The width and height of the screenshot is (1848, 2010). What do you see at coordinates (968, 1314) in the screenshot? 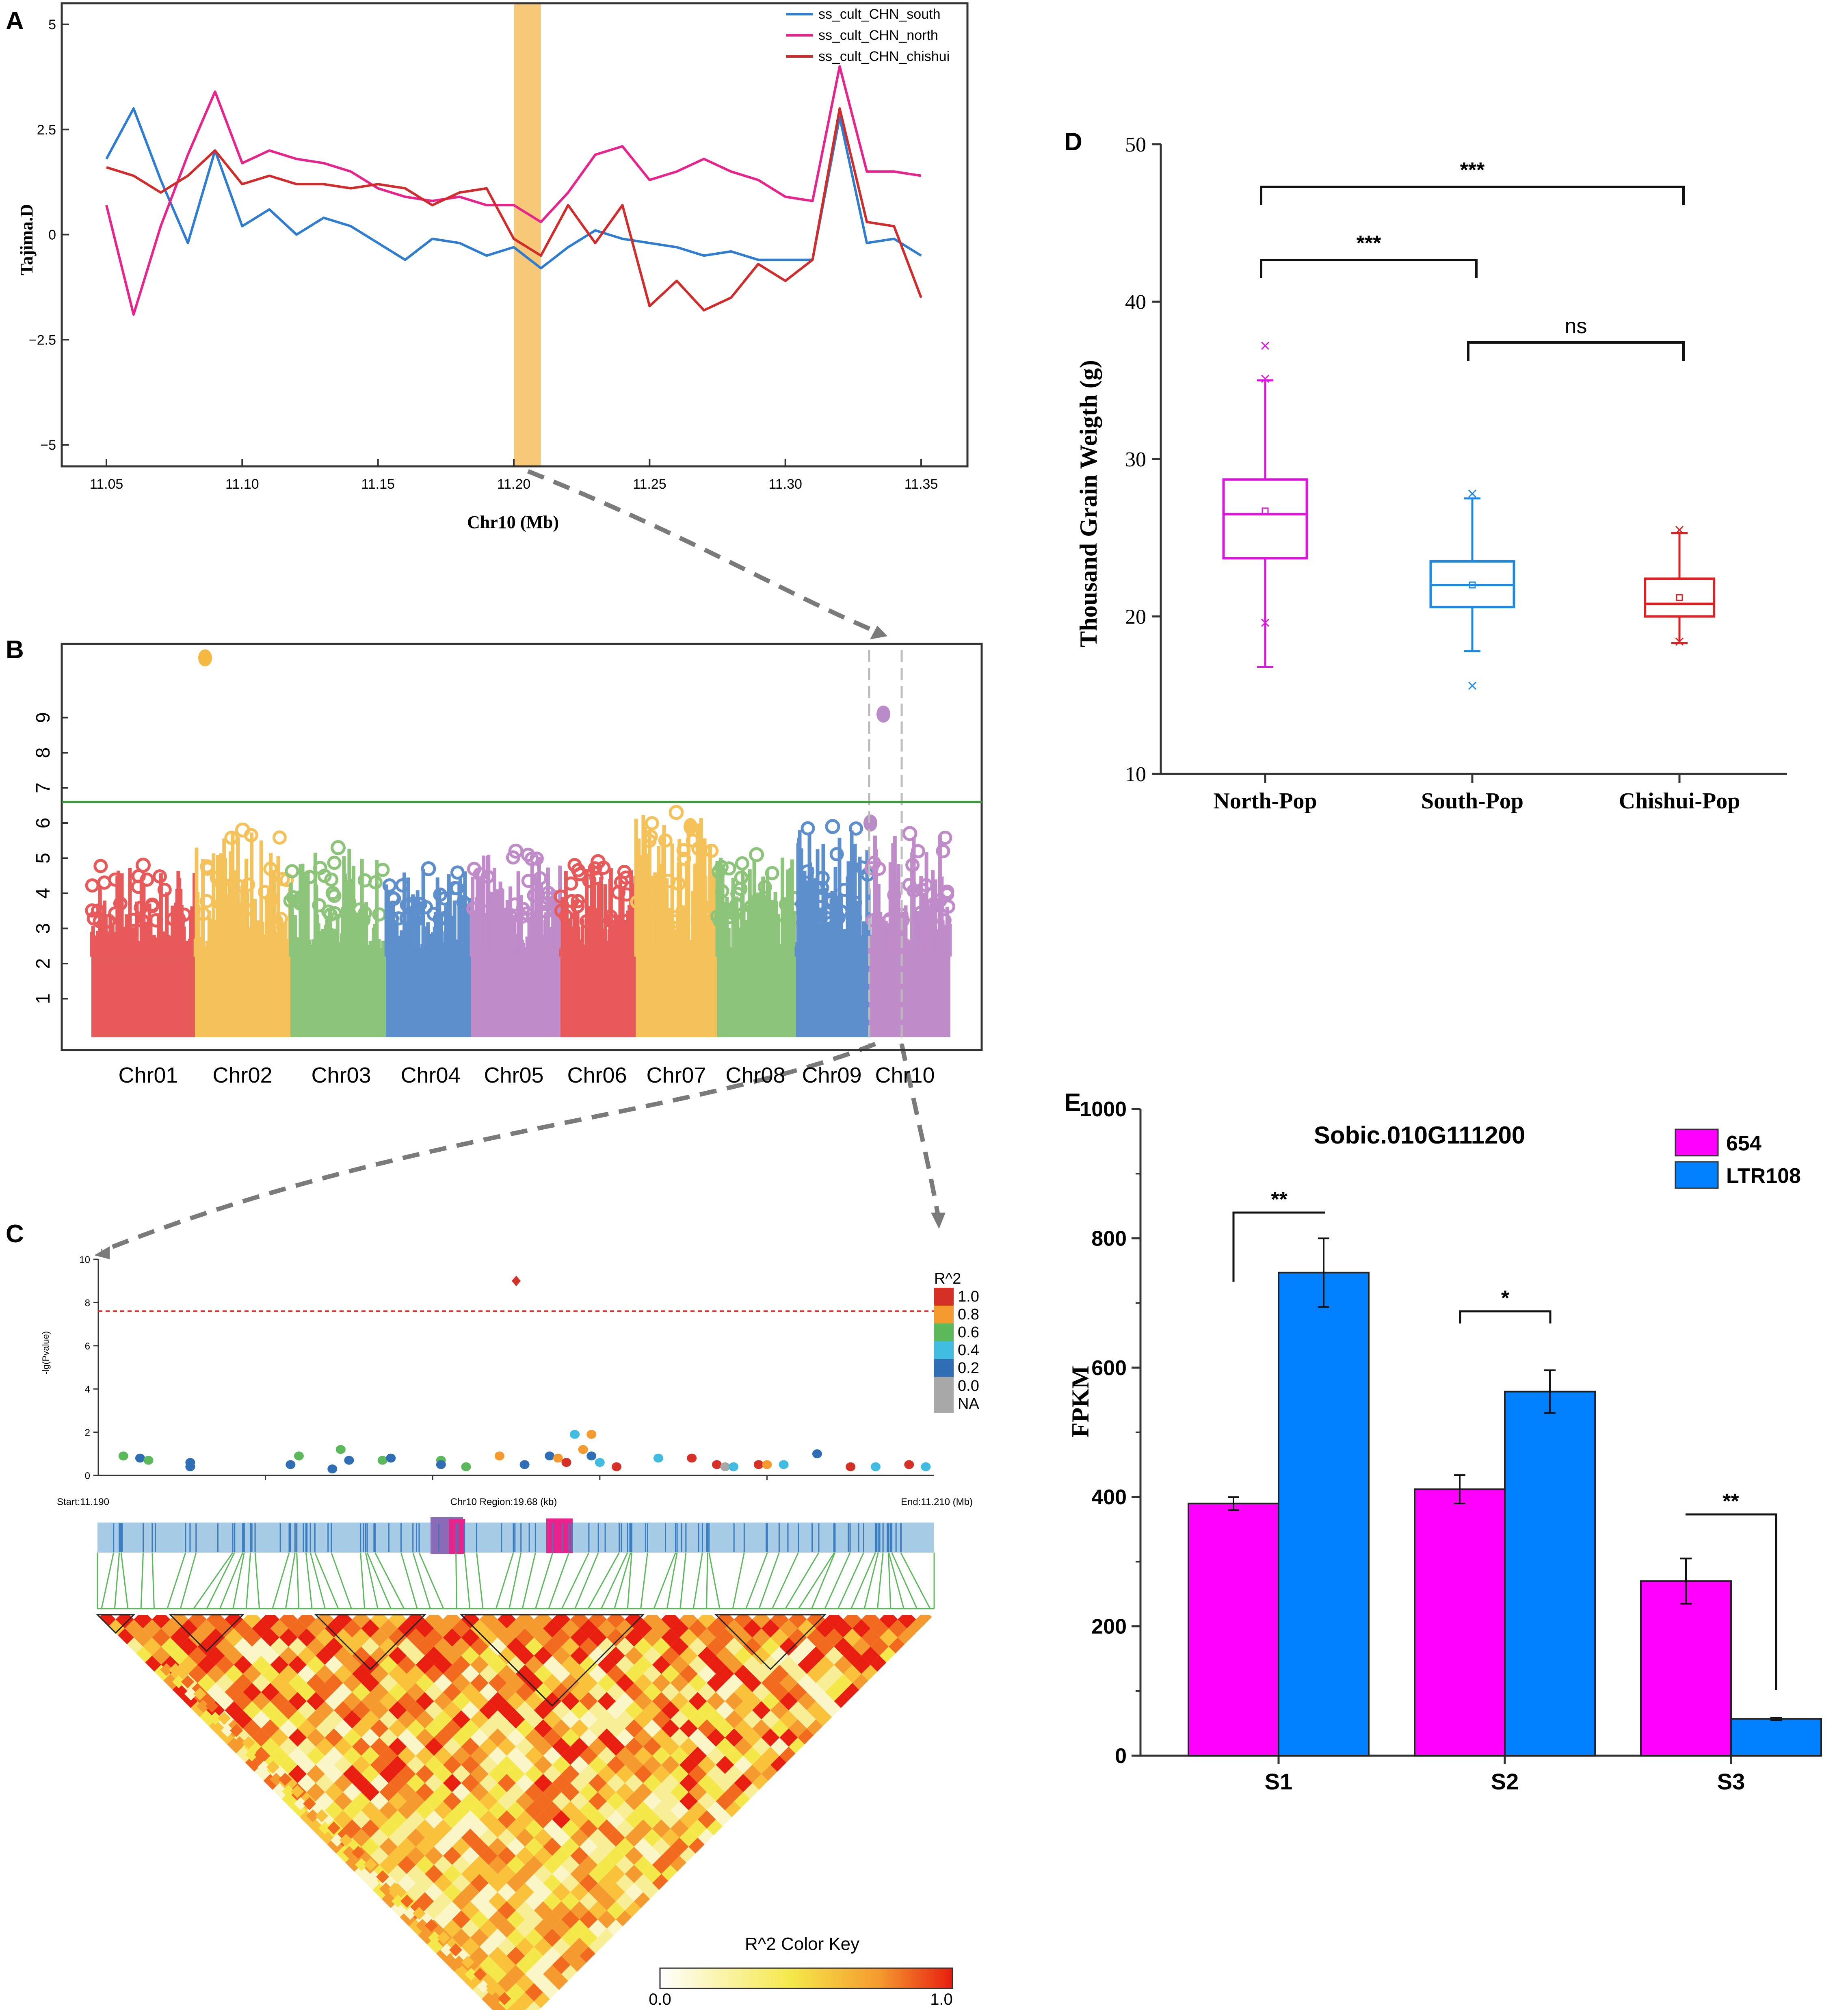
I see `legend-label-c: 0.8` at bounding box center [968, 1314].